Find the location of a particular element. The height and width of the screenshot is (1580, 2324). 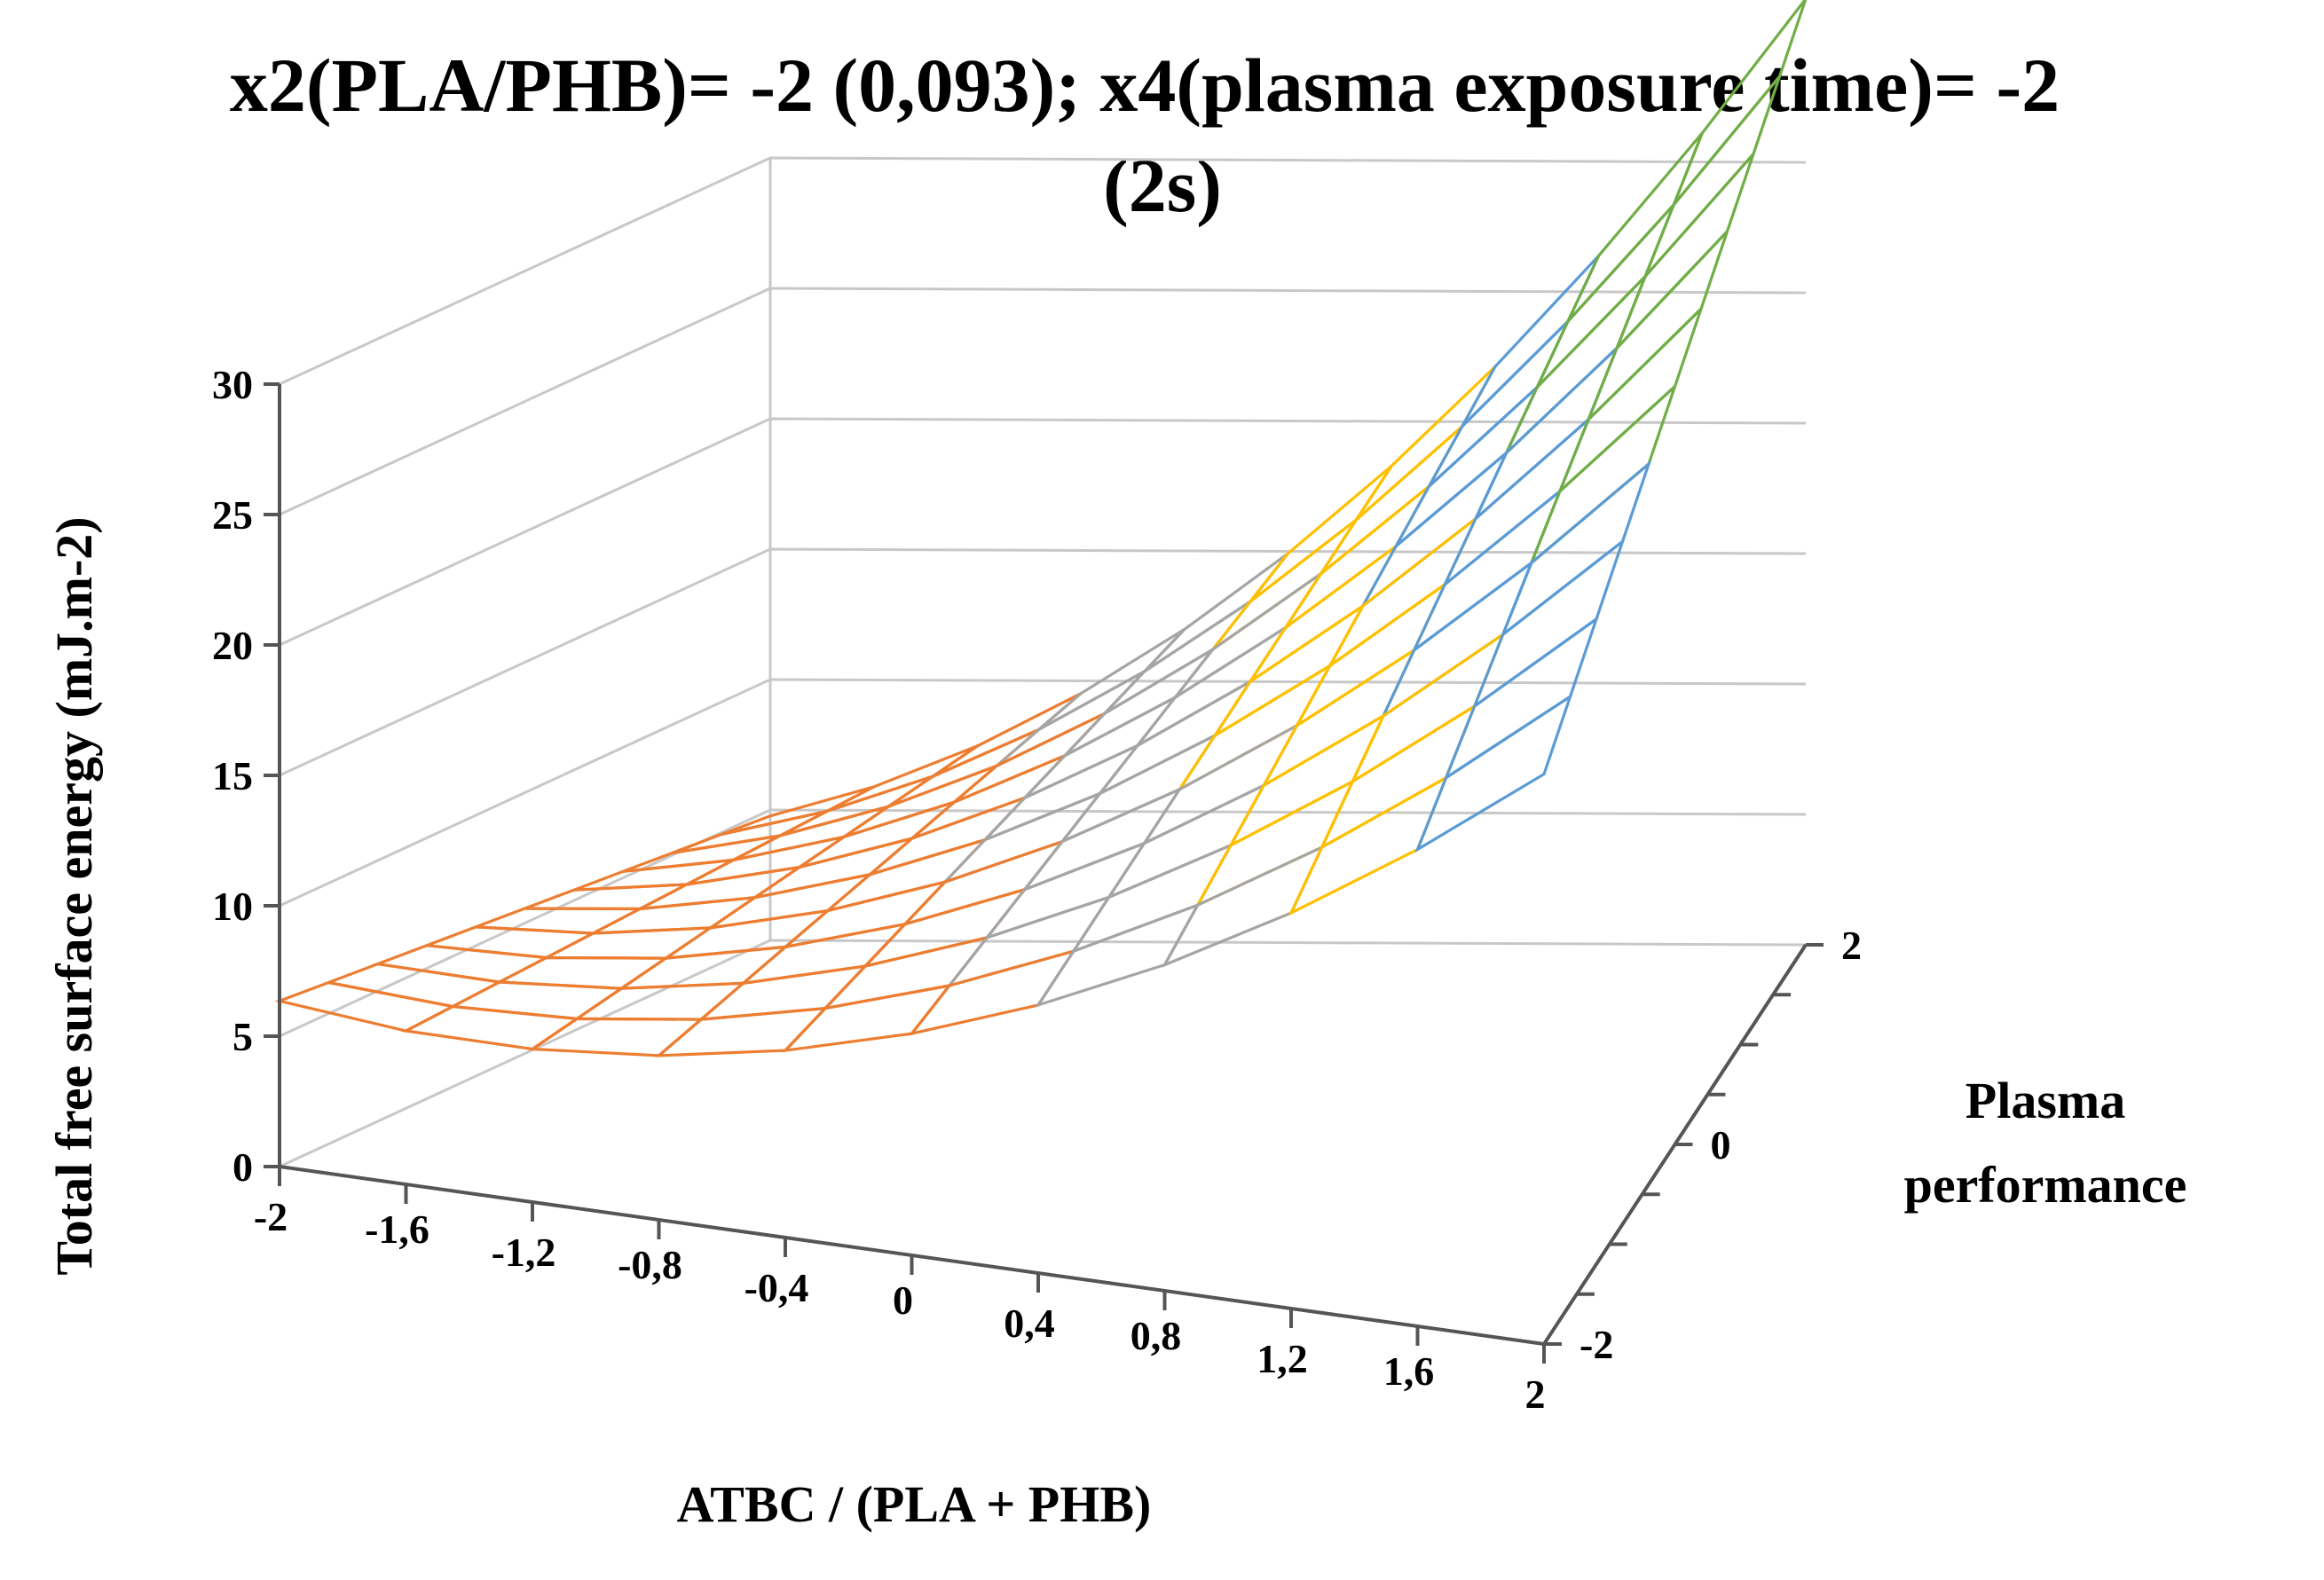

x-tick-label: 2 is located at coordinates (1535, 1394).